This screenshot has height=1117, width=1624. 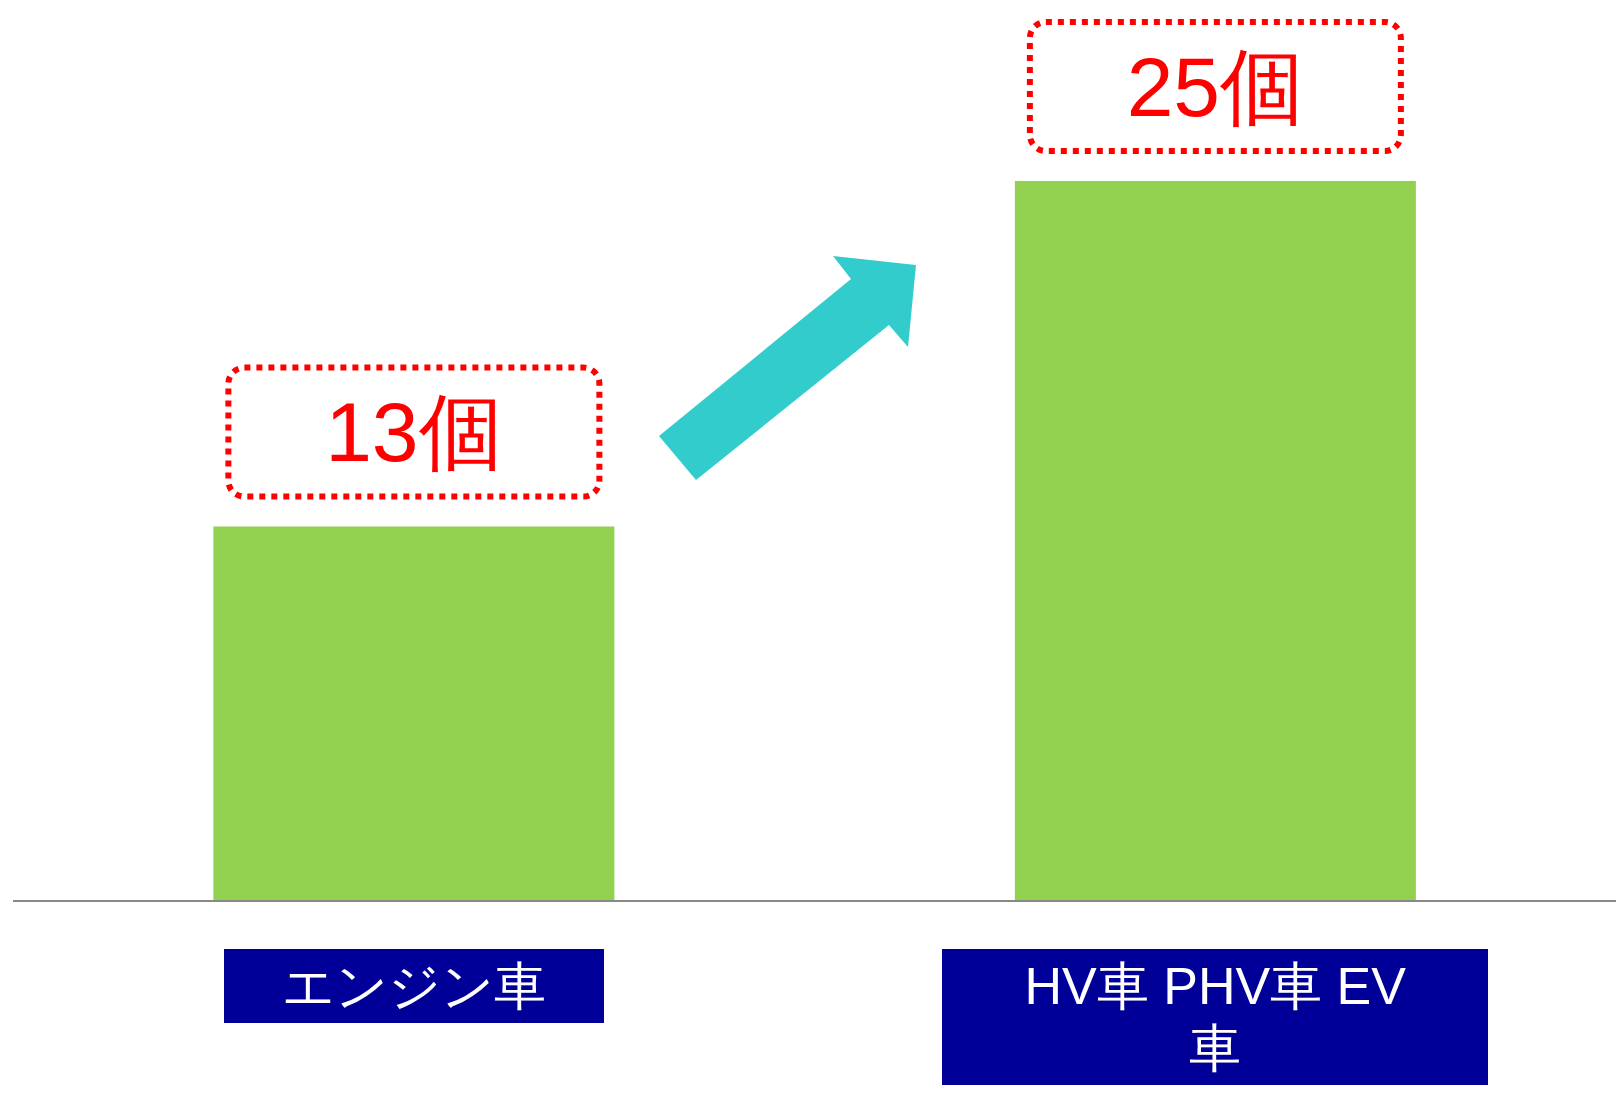 I want to click on x-tick-label: HV車 PHV車 EV車, so click(x=1215, y=1017).